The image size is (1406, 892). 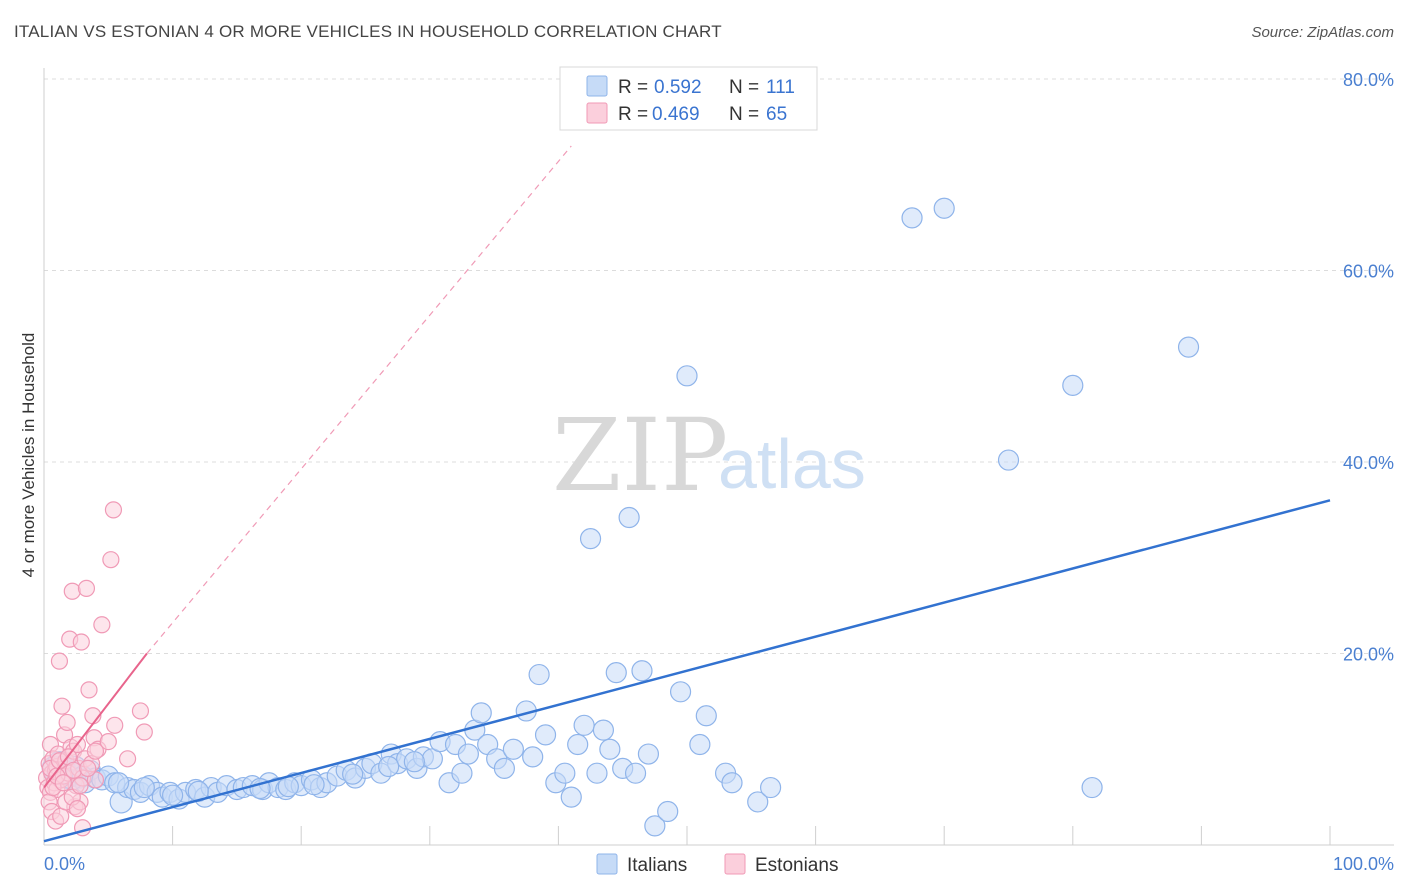 I want to click on legend-n-label-estonians: N =, so click(x=744, y=114).